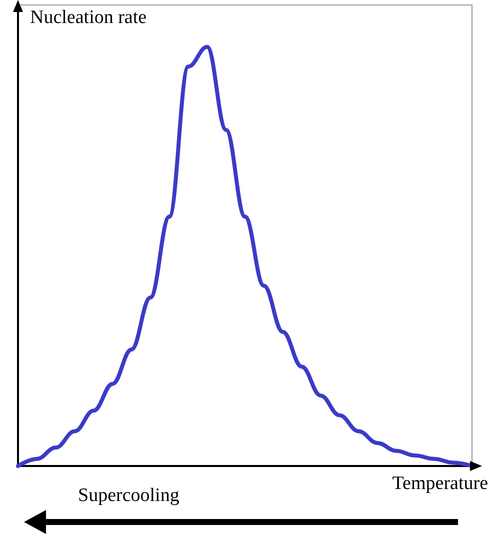  What do you see at coordinates (129, 495) in the screenshot?
I see `text: Supercooling` at bounding box center [129, 495].